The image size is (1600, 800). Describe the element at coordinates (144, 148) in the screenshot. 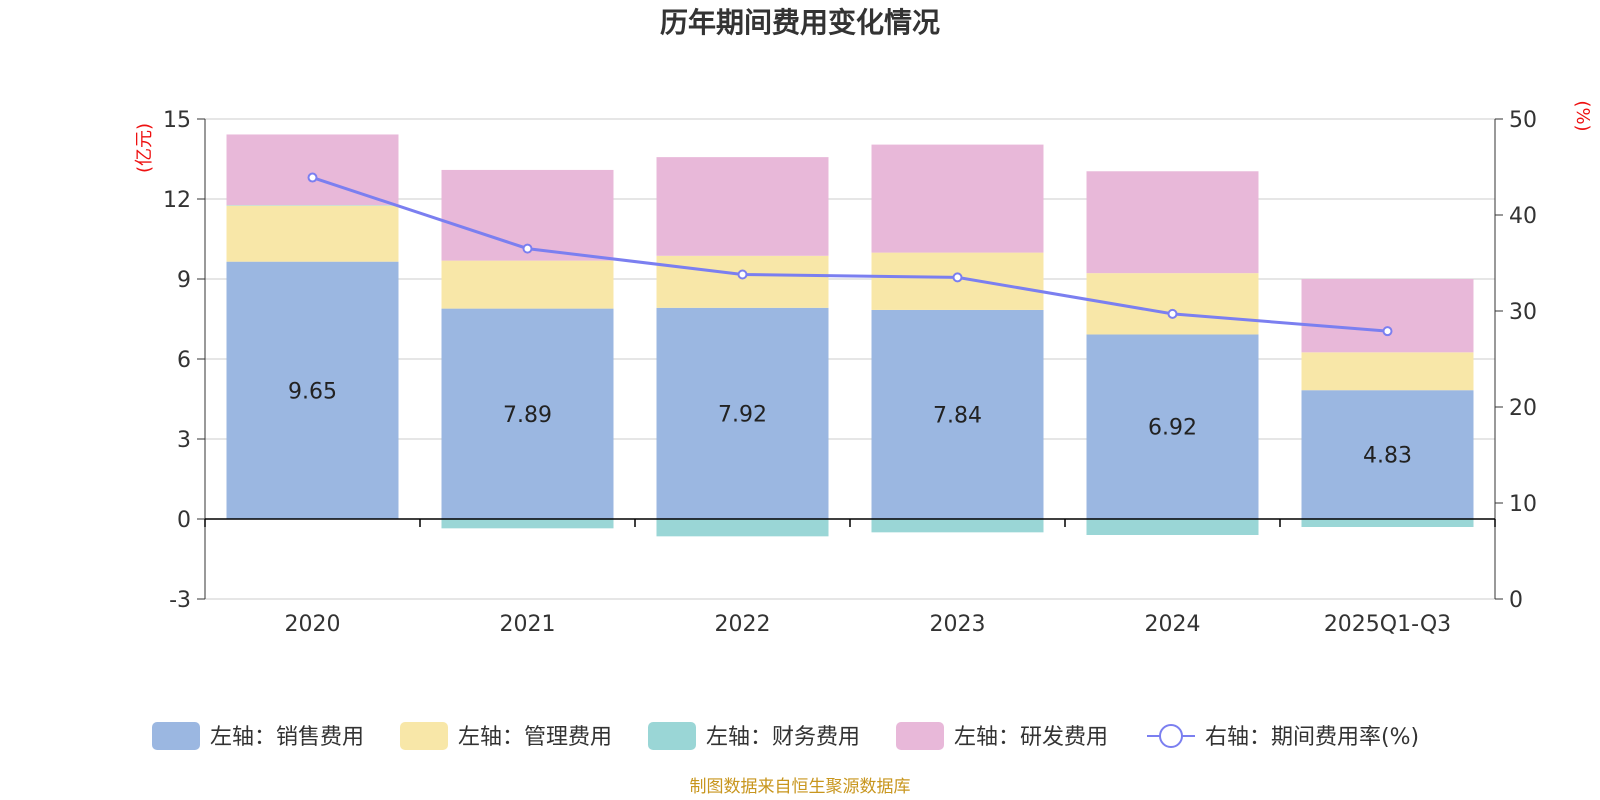

I see `left-axis-unit: (亿元)` at that location.